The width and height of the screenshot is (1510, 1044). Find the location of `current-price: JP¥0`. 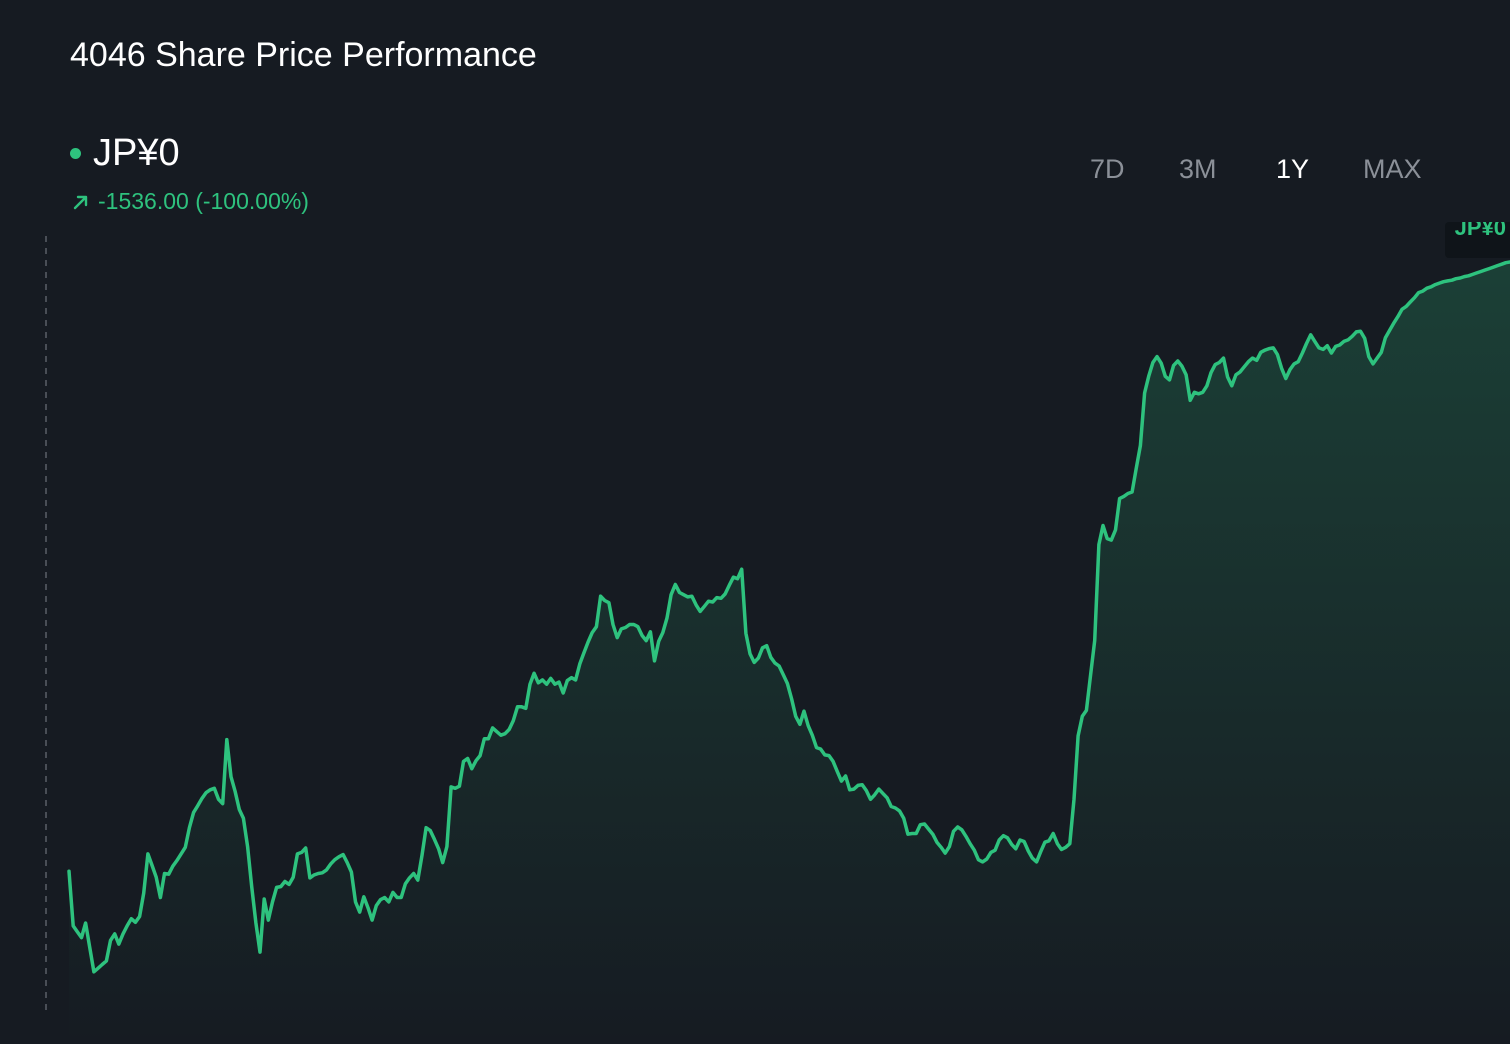

current-price: JP¥0 is located at coordinates (136, 153).